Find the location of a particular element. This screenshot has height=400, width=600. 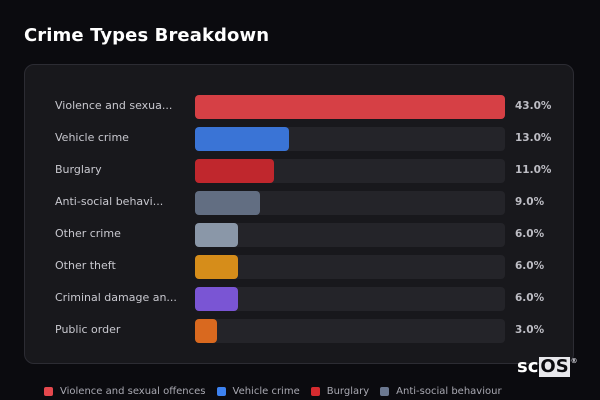

legend-label: Violence and sexual offences is located at coordinates (133, 391).